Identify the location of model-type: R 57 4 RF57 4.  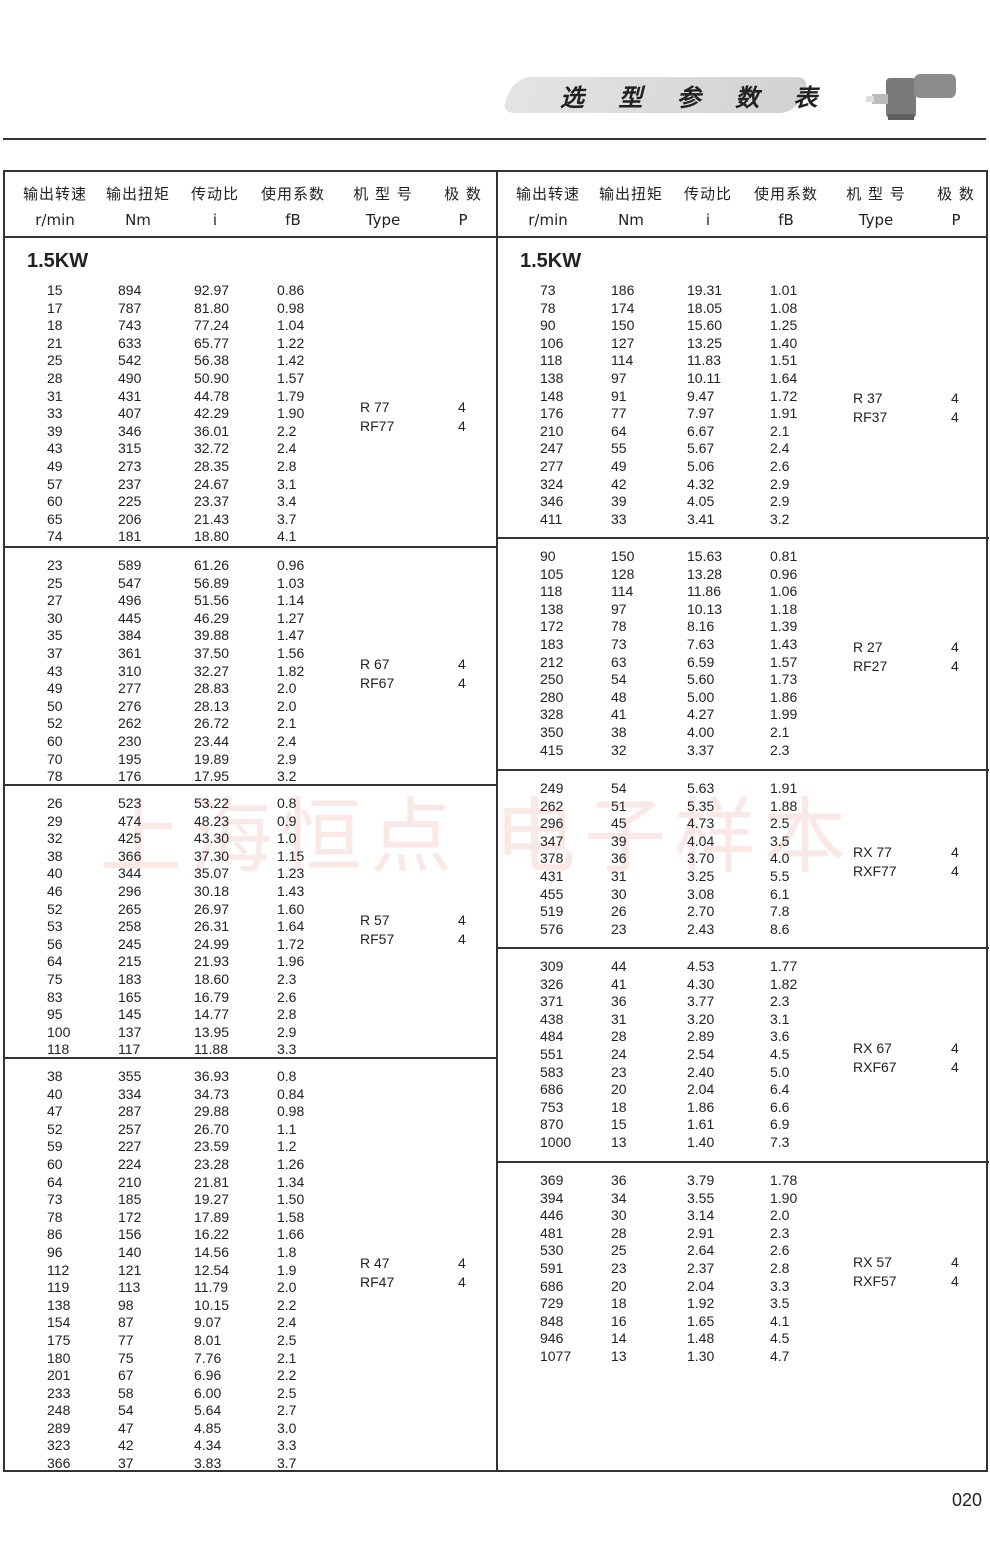
(413, 930).